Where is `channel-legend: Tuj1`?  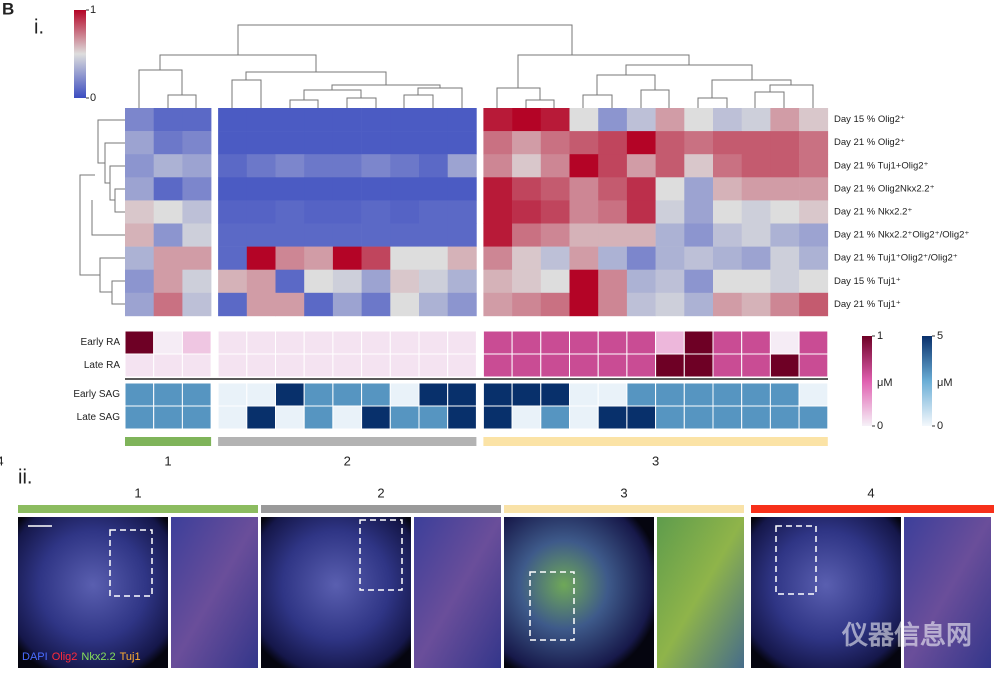
channel-legend: Tuj1 is located at coordinates (130, 657).